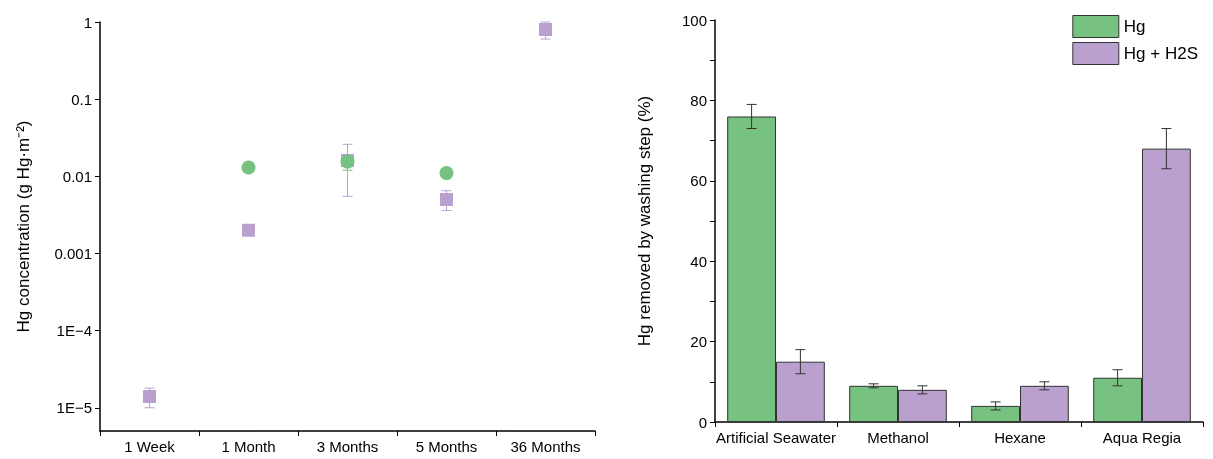 Image resolution: width=1213 pixels, height=459 pixels. What do you see at coordinates (898, 437) in the screenshot?
I see `x-tick-label: Methanol` at bounding box center [898, 437].